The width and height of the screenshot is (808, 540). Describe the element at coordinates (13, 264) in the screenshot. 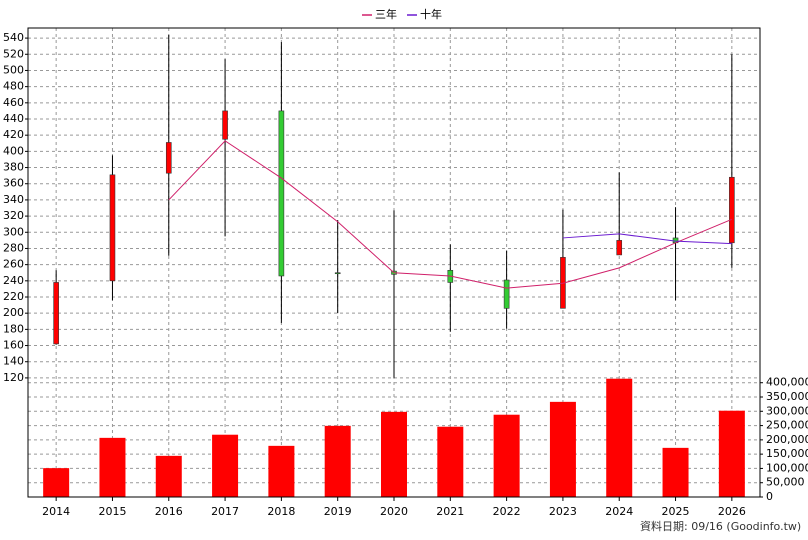

I see `y-tick-label: 260` at that location.